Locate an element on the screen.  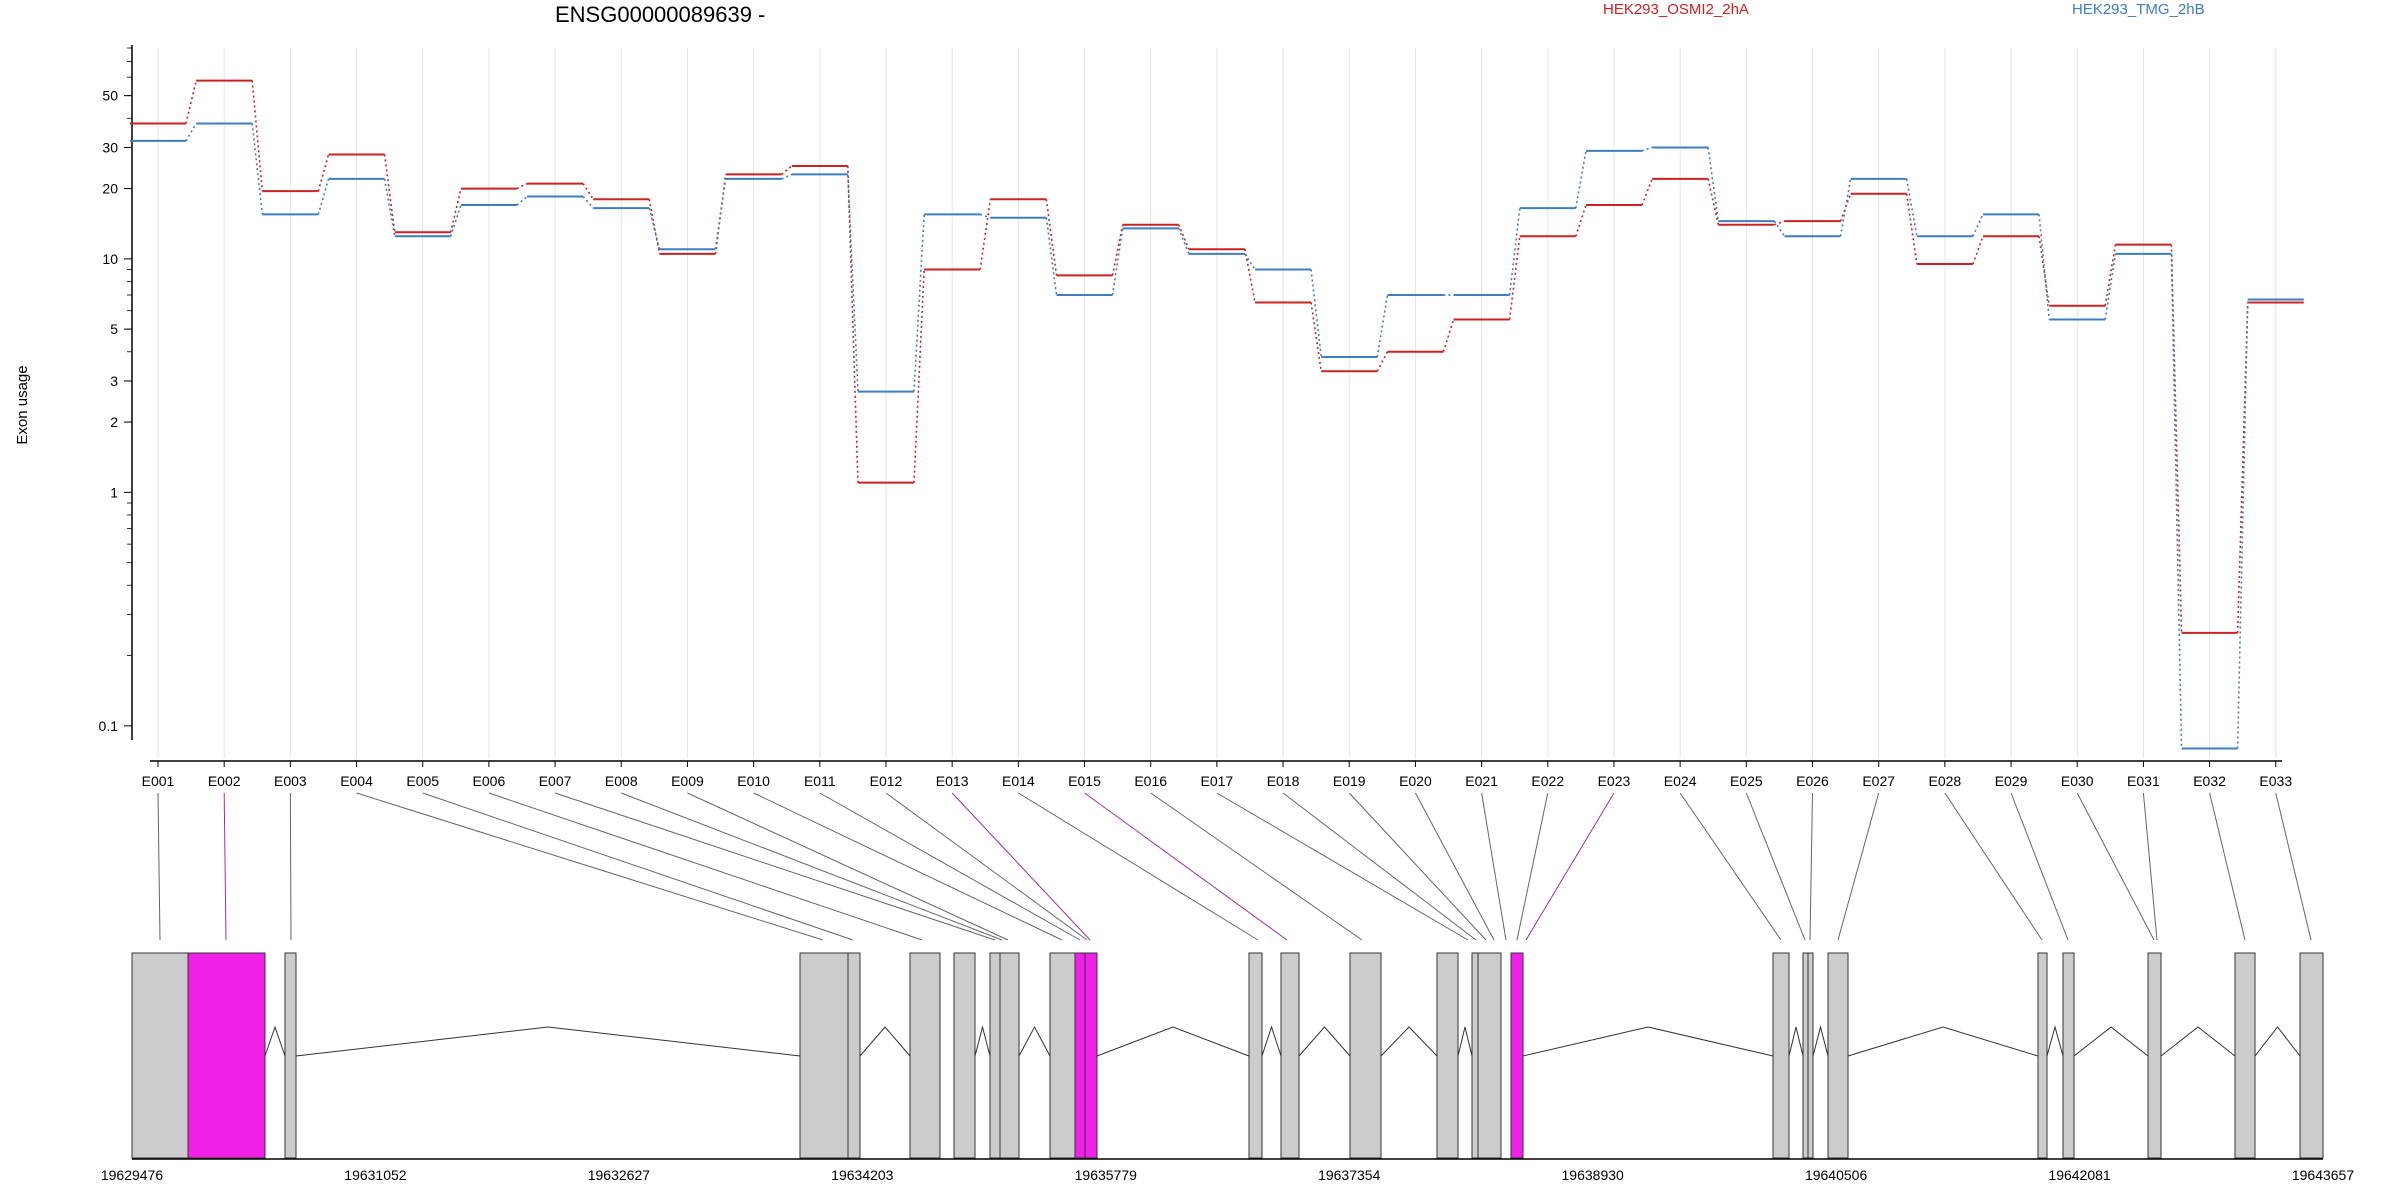
y-tick-label: 2 is located at coordinates (114, 422).